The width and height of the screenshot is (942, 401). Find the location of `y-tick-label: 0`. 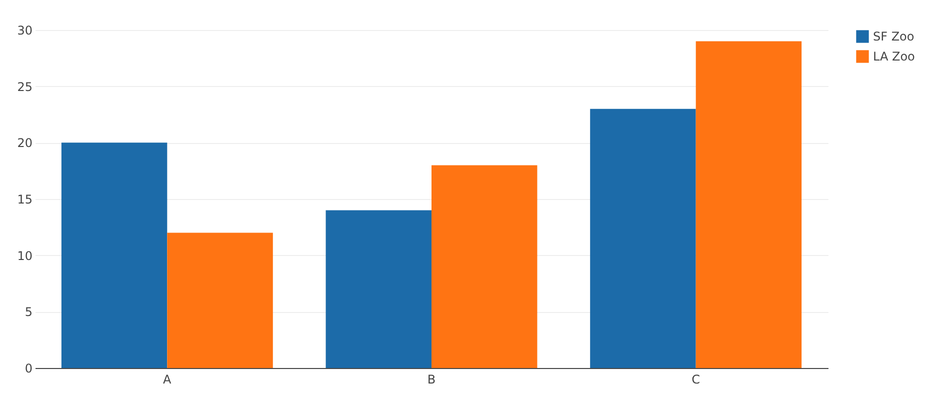

y-tick-label: 0 is located at coordinates (28, 369).